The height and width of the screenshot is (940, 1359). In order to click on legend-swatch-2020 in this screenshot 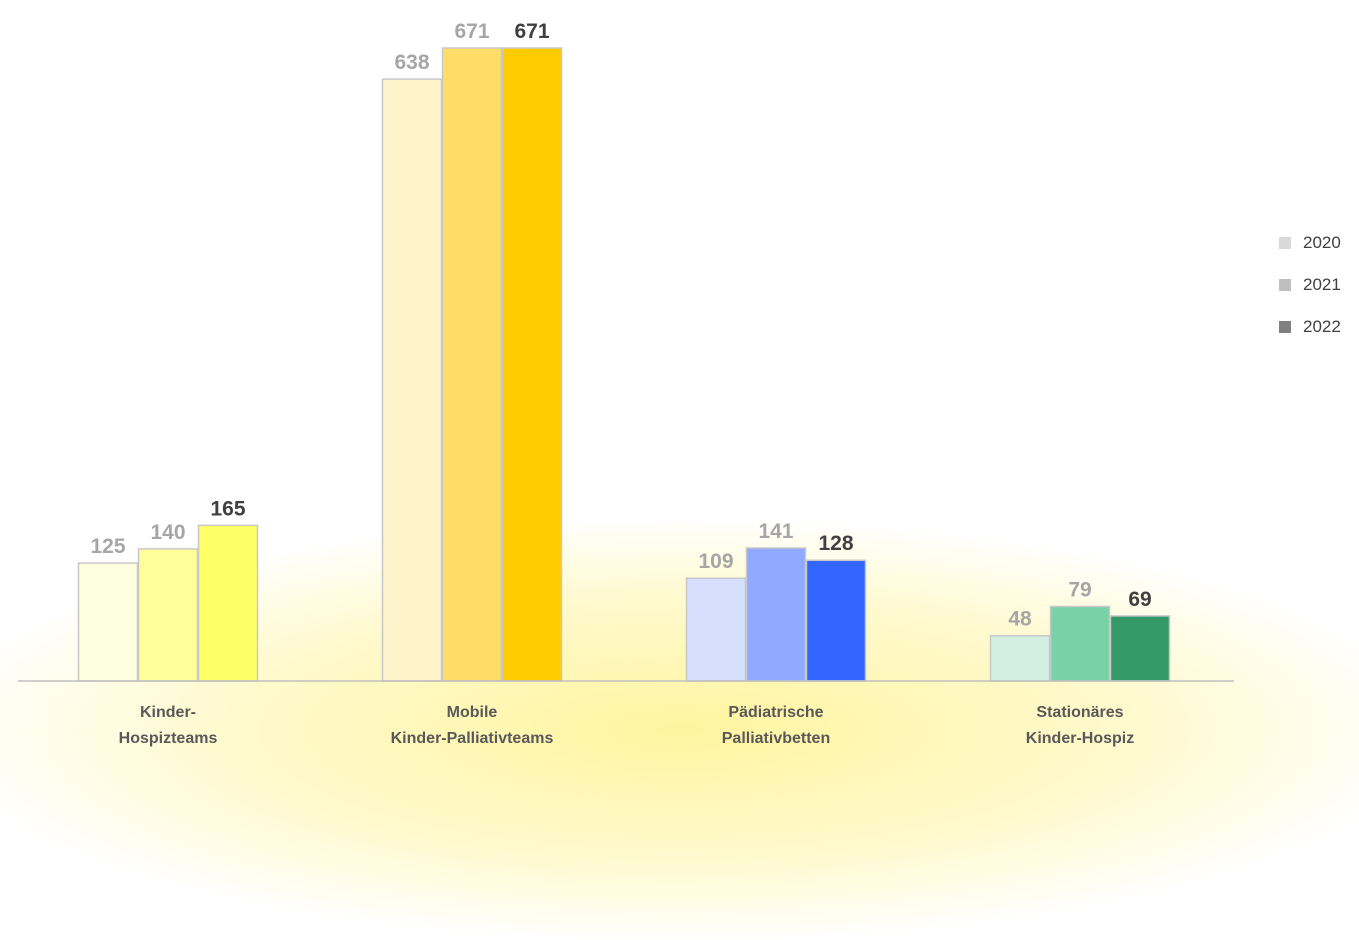, I will do `click(1285, 243)`.